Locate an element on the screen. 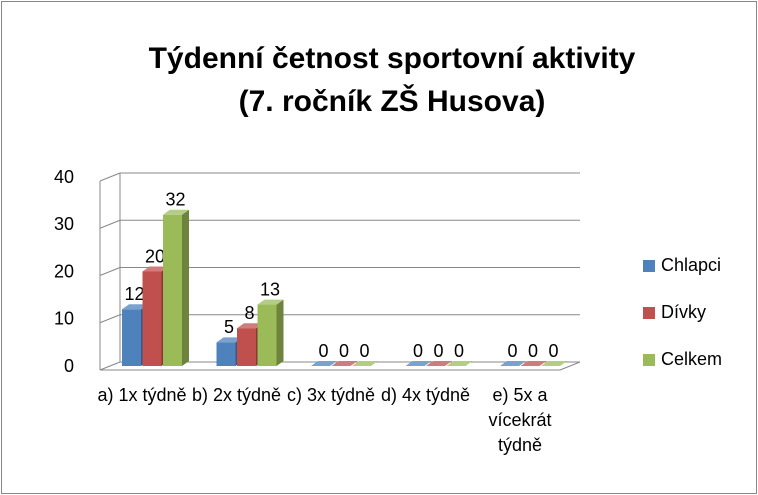 This screenshot has height=495, width=758. x-tick-label: d) 4x týdně is located at coordinates (425, 395).